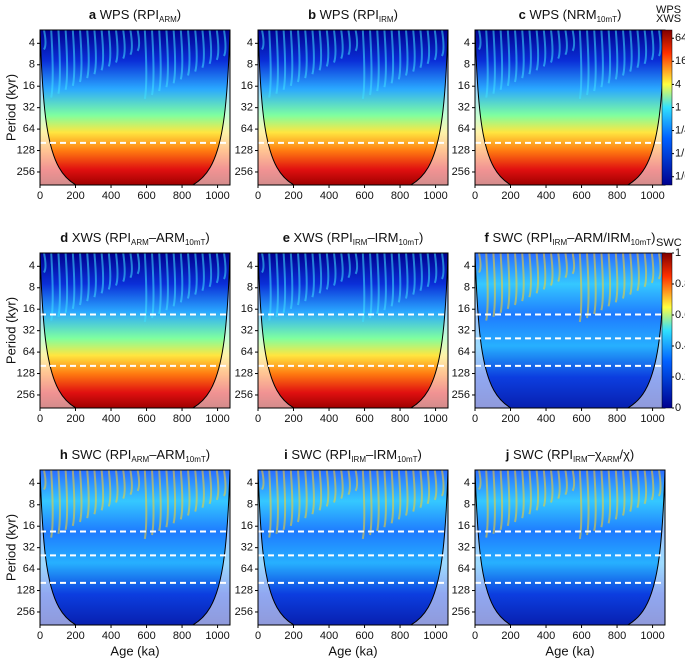 The image size is (685, 667). What do you see at coordinates (461, 395) in the screenshot?
I see `y-tick-label: 256` at bounding box center [461, 395].